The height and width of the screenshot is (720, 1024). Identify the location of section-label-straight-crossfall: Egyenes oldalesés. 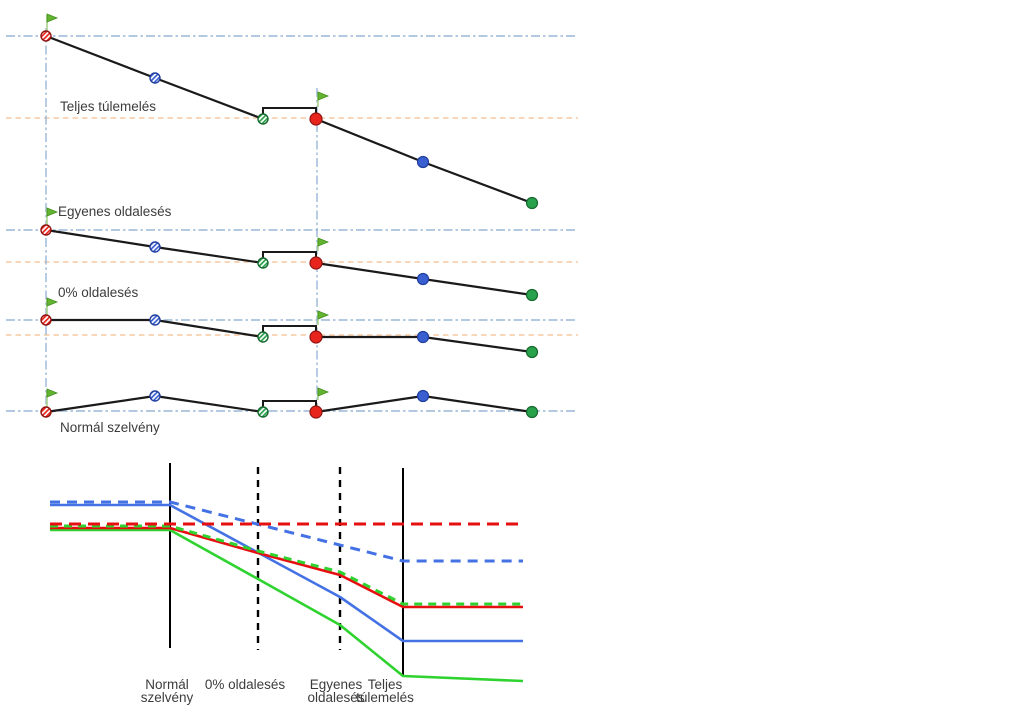
(115, 211).